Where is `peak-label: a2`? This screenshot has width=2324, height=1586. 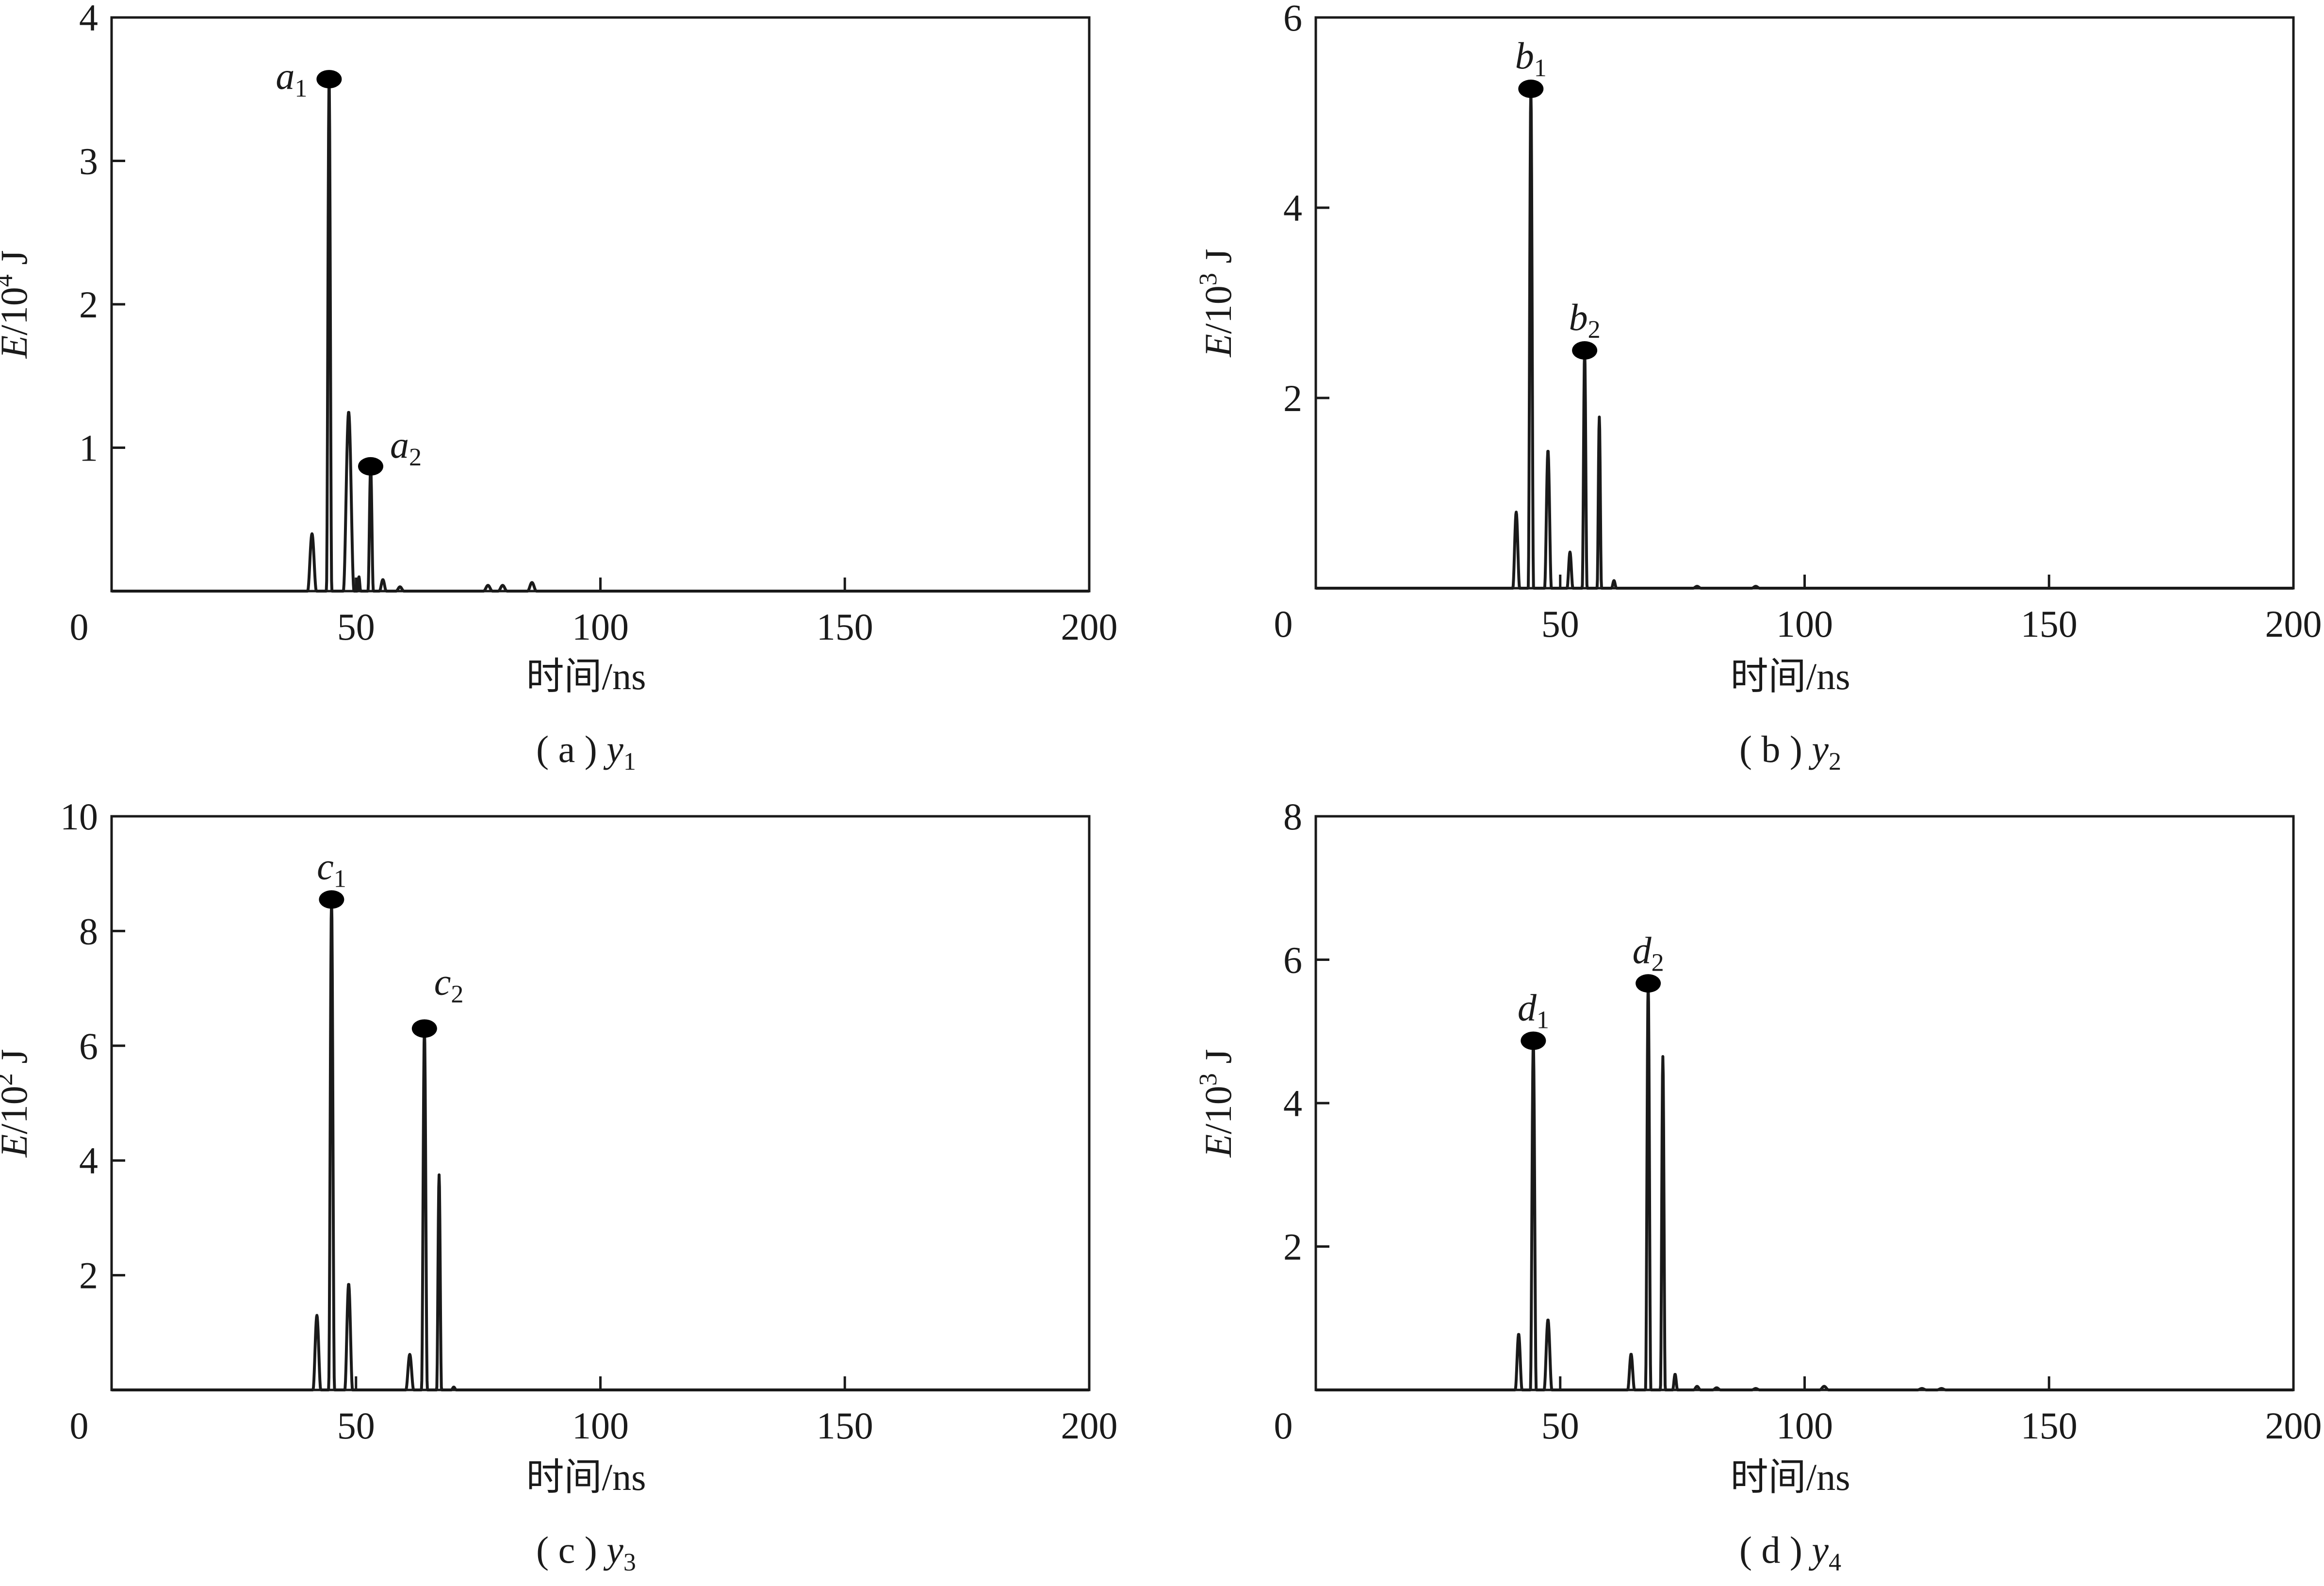
peak-label: a2 is located at coordinates (406, 447).